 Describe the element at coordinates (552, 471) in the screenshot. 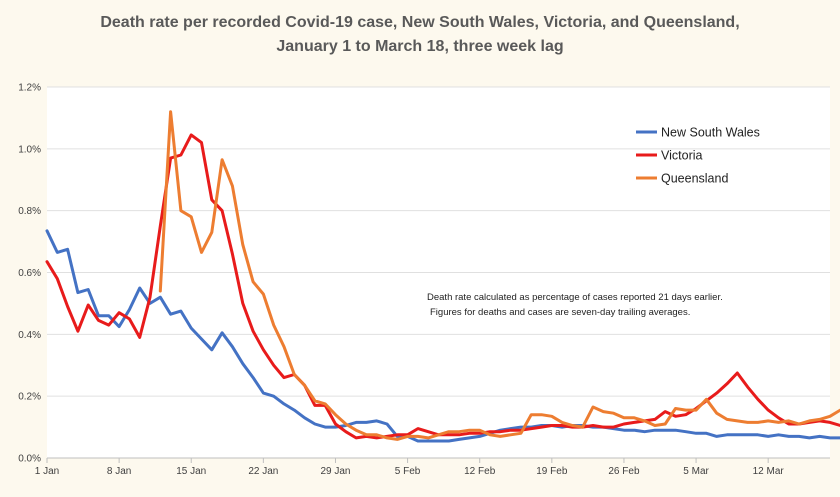

I see `x-tick-label: 19 Feb` at that location.